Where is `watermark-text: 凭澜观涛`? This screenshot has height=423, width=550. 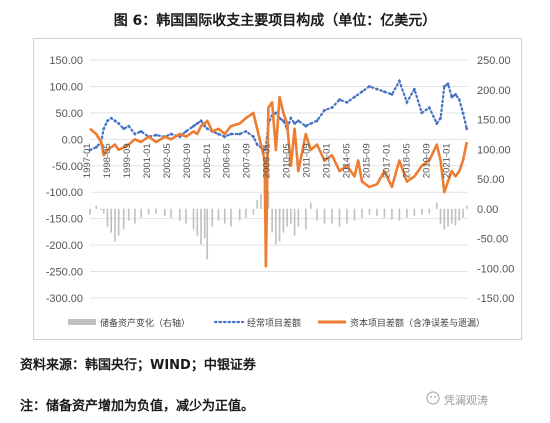
watermark-text: 凭澜观涛 is located at coordinates (466, 400).